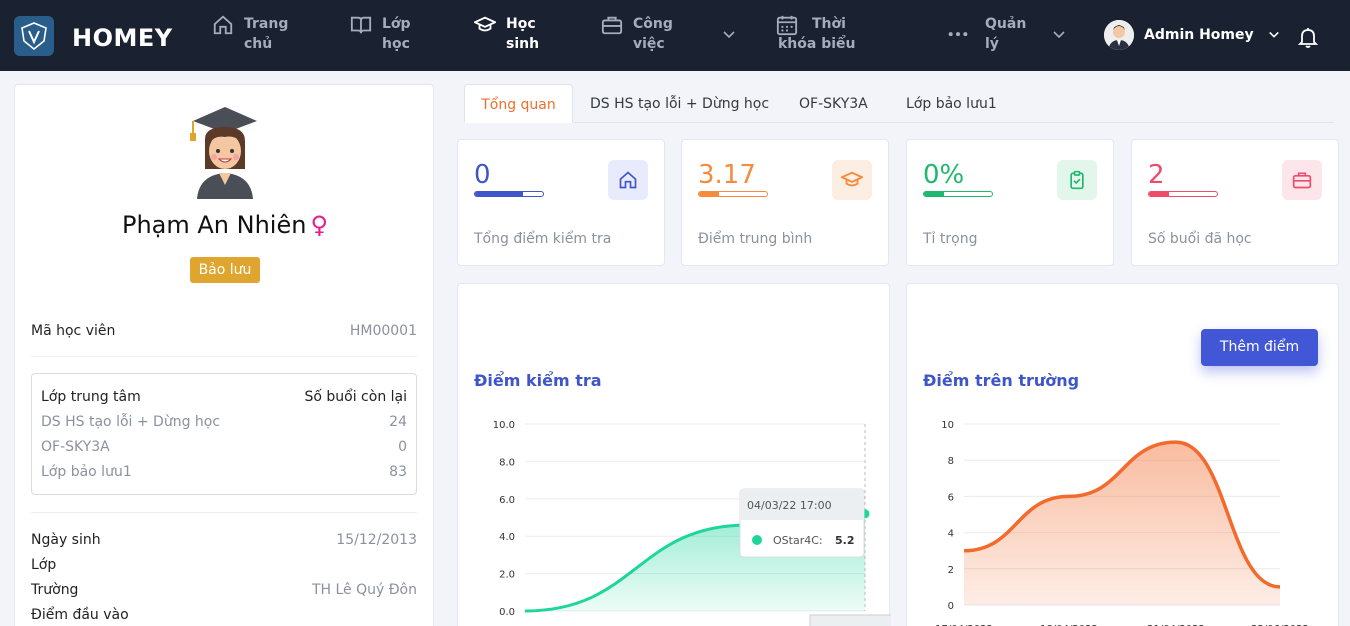  Describe the element at coordinates (507, 612) in the screenshot. I see `y-tick-label: 0.0` at that location.